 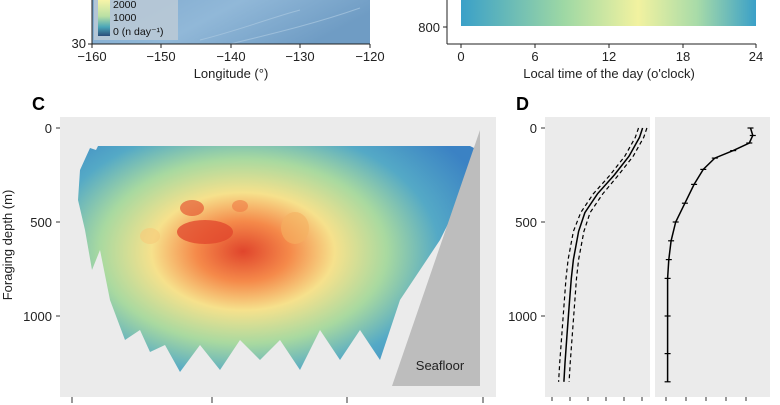 What do you see at coordinates (526, 222) in the screenshot?
I see `panel-d-ytick-label: 500` at bounding box center [526, 222].